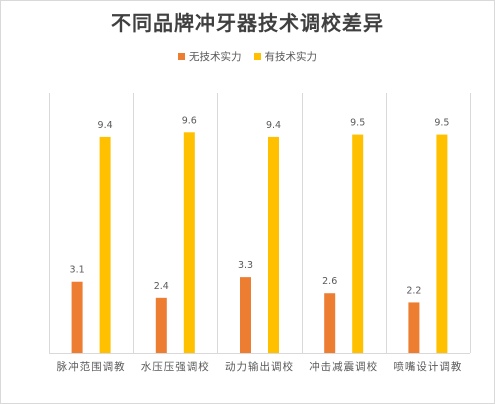 Image resolution: width=495 pixels, height=404 pixels. Describe the element at coordinates (427, 366) in the screenshot. I see `x-tick-label: 喷嘴设计调教` at that location.